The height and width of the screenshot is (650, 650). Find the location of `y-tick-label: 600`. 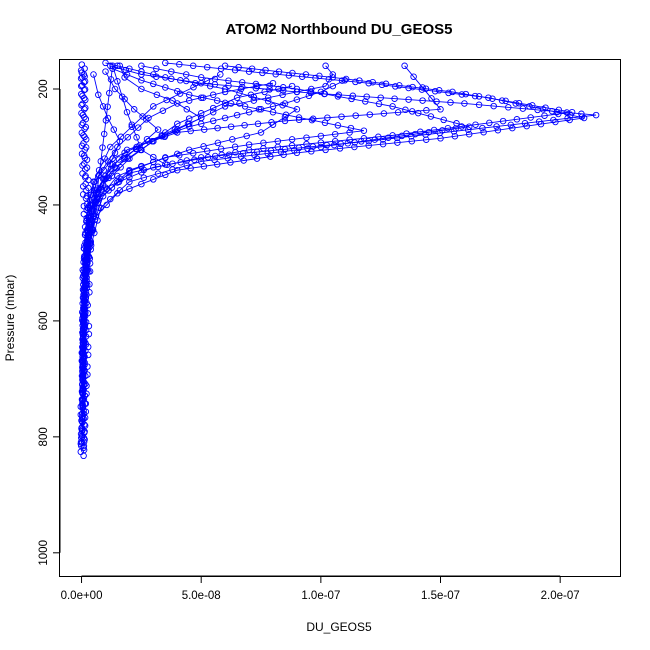

y-tick-label: 600 is located at coordinates (44, 320).